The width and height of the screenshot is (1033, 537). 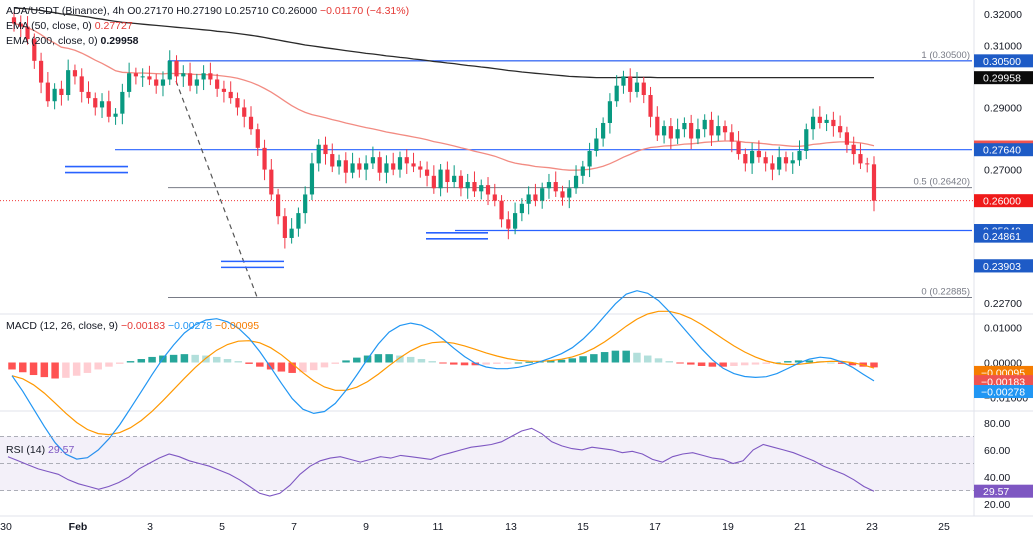 I want to click on rsi-axis-label: 20.00, so click(x=997, y=505).